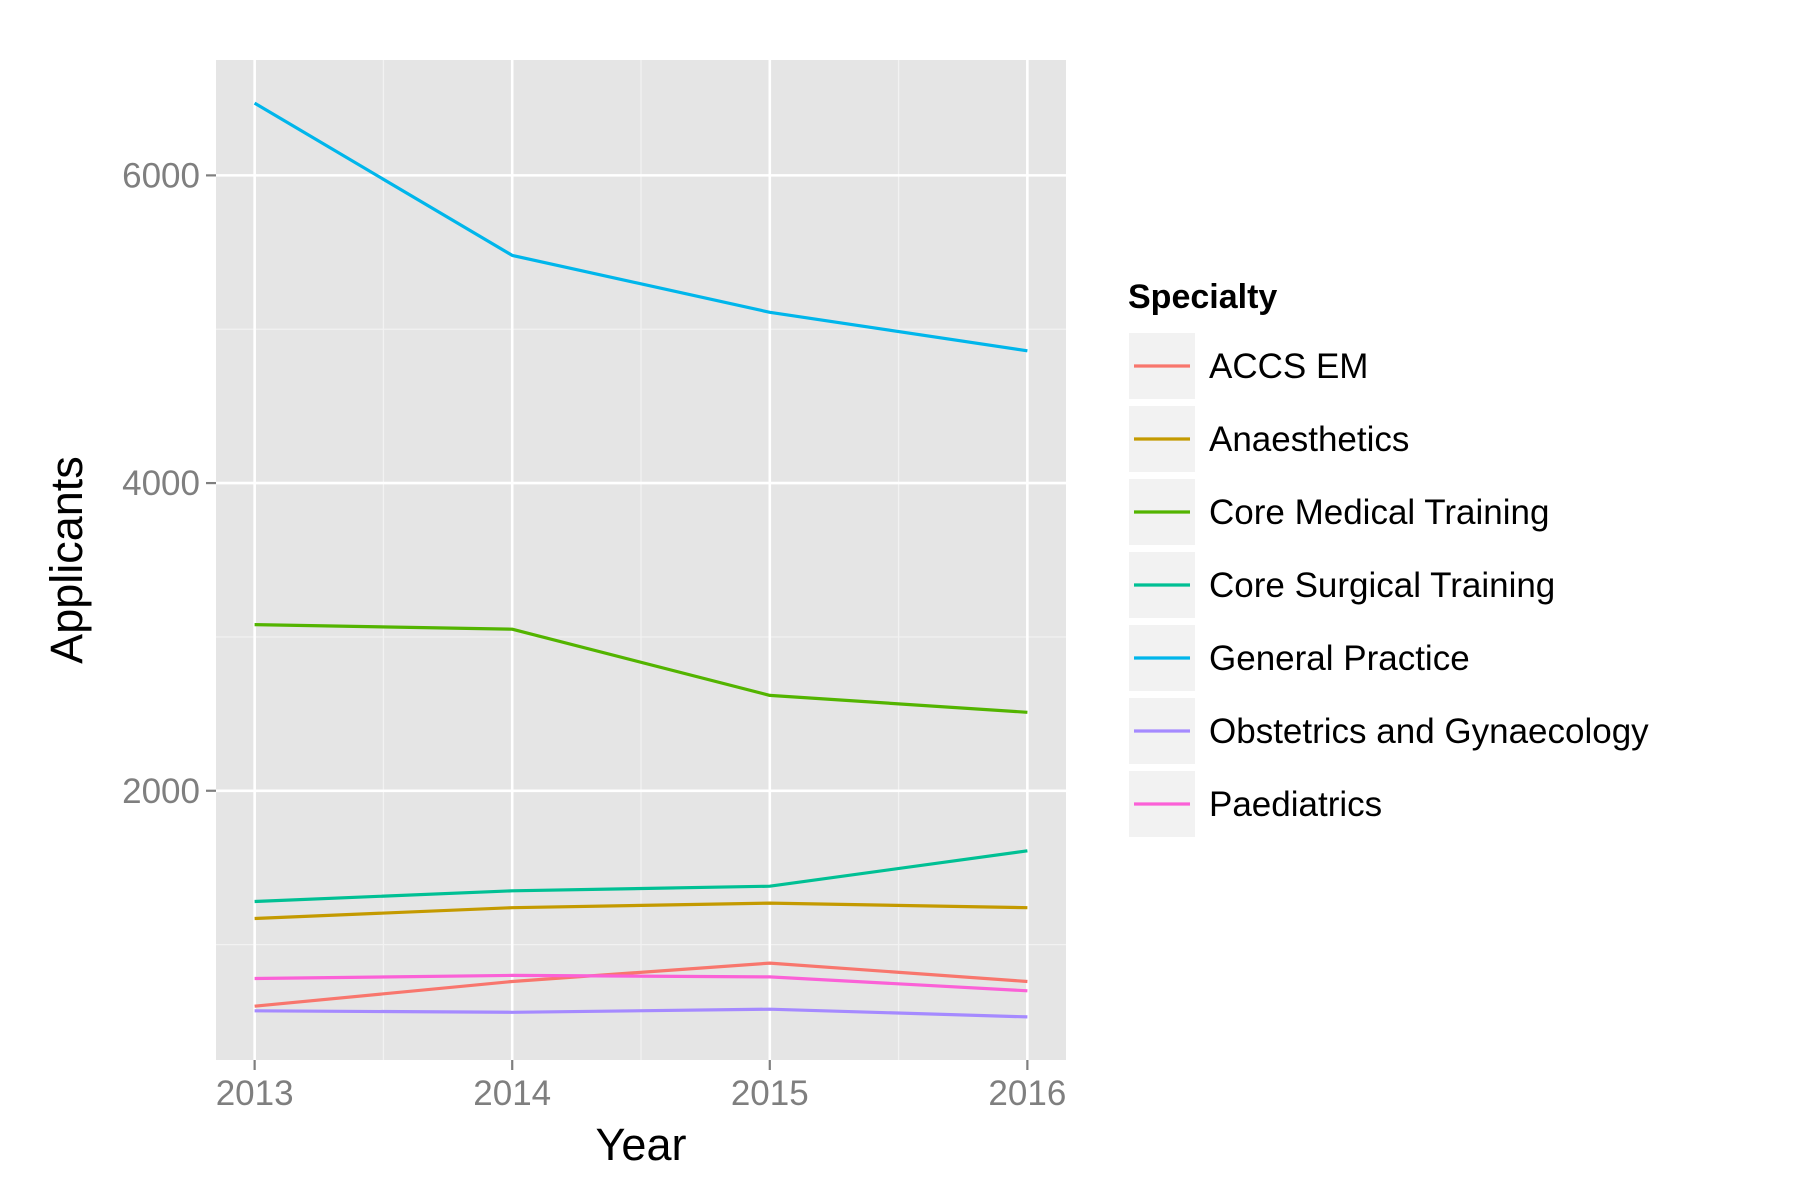  What do you see at coordinates (66, 560) in the screenshot?
I see `y-axis-title: Applicants` at bounding box center [66, 560].